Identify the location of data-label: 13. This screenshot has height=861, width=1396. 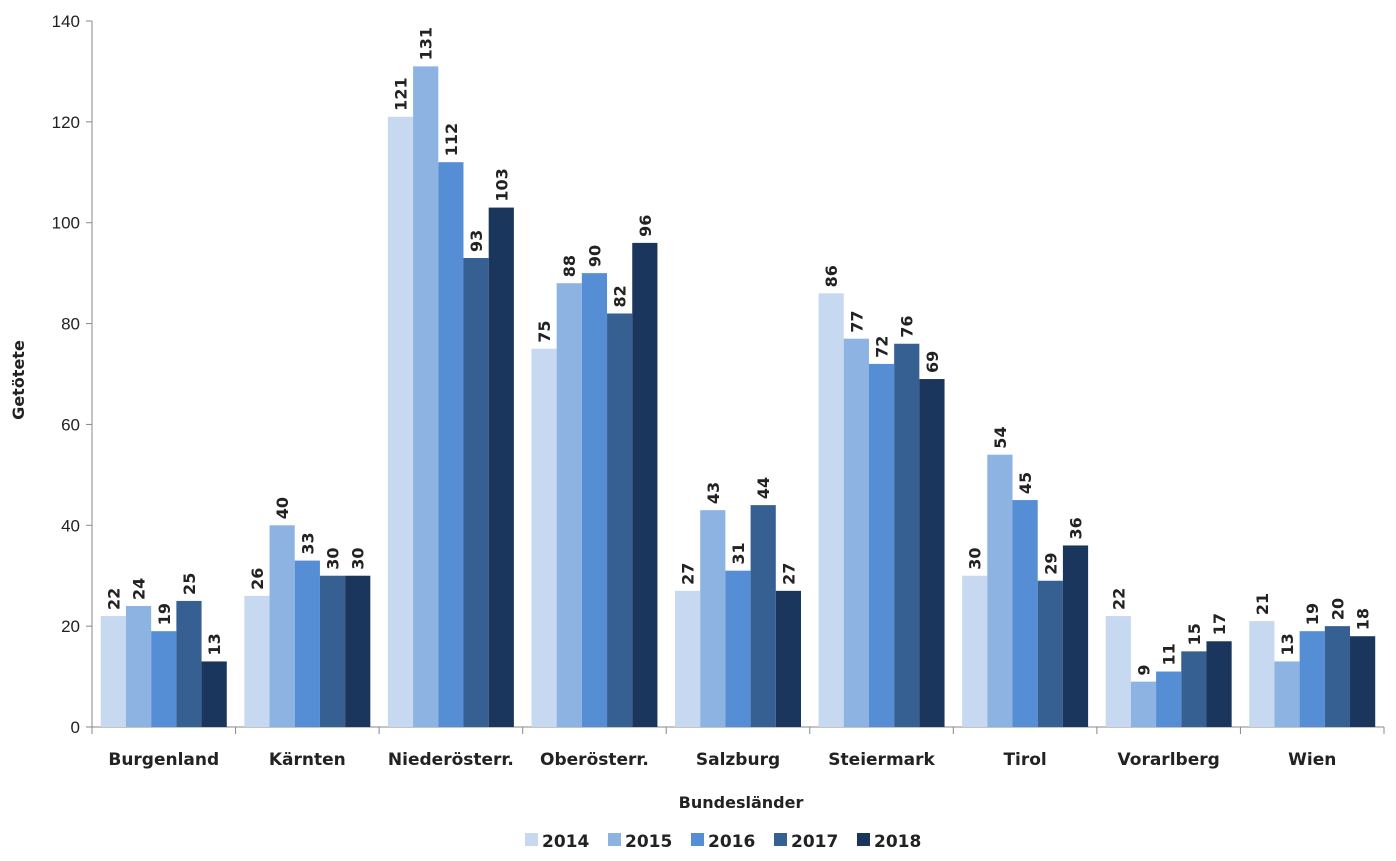
(1287, 644).